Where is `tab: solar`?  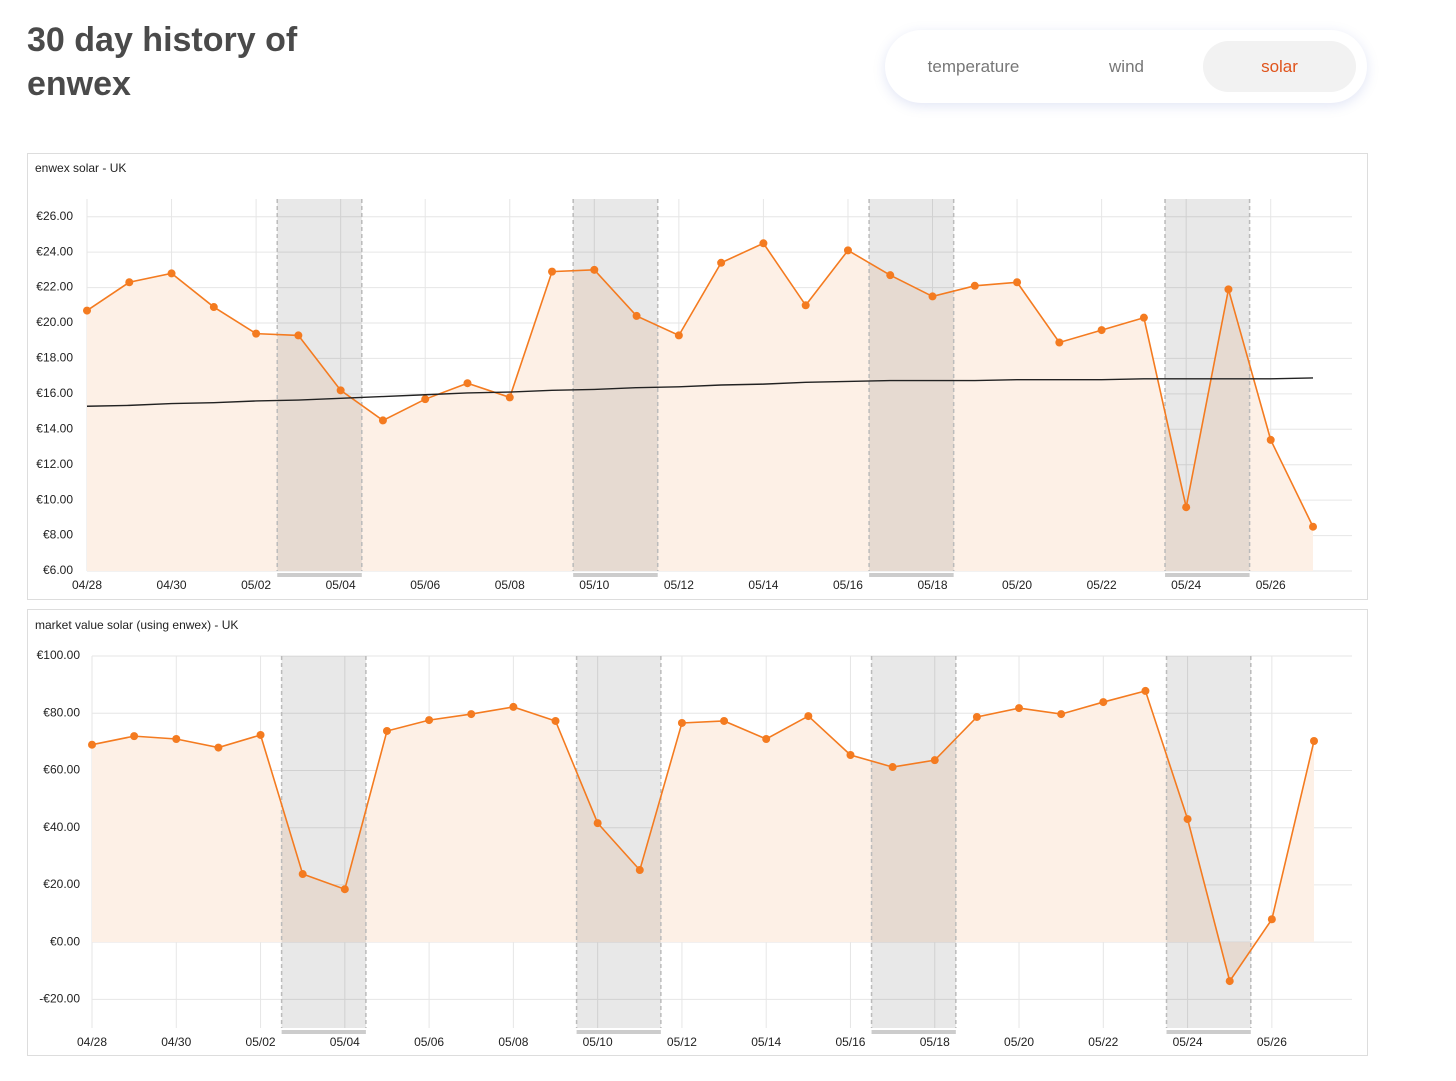 tab: solar is located at coordinates (1279, 66).